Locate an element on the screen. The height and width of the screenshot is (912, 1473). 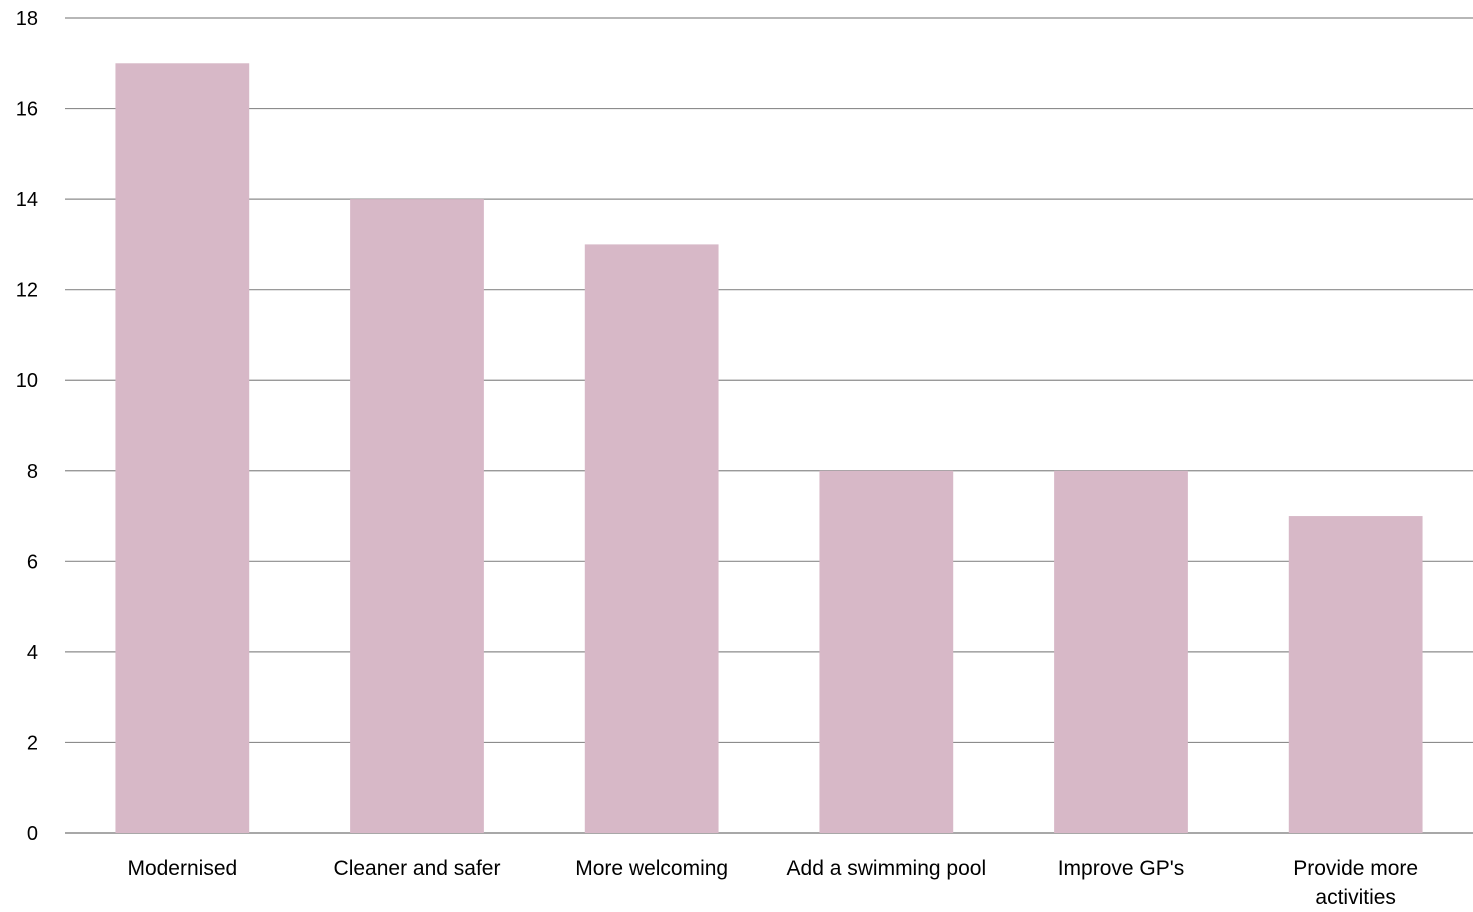
x-tick-label-line: Cleaner and safer is located at coordinates (417, 868).